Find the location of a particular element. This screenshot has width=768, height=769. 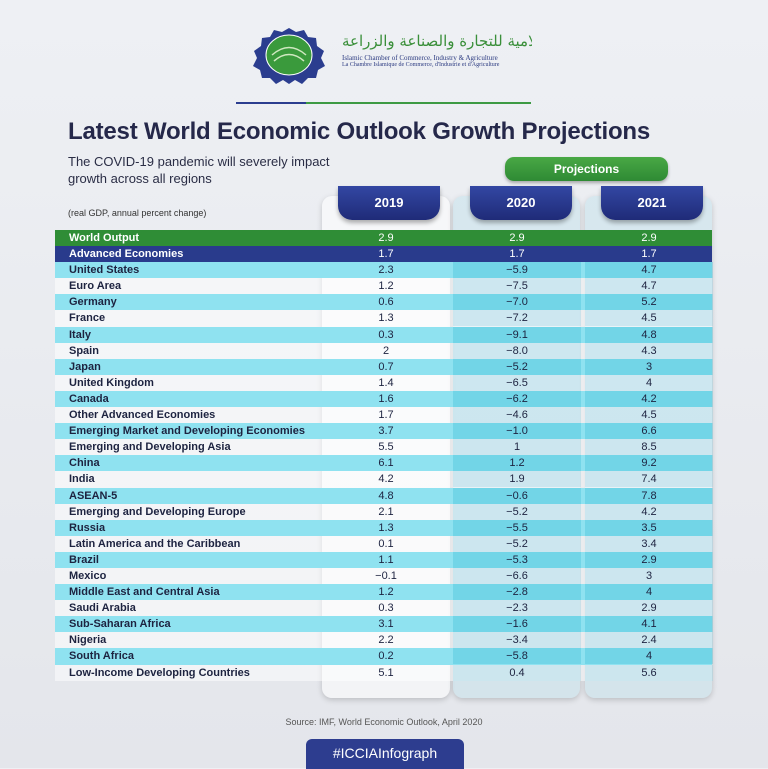

table-row: Italy 0.3 −9.1 4.8 is located at coordinates (384, 334).